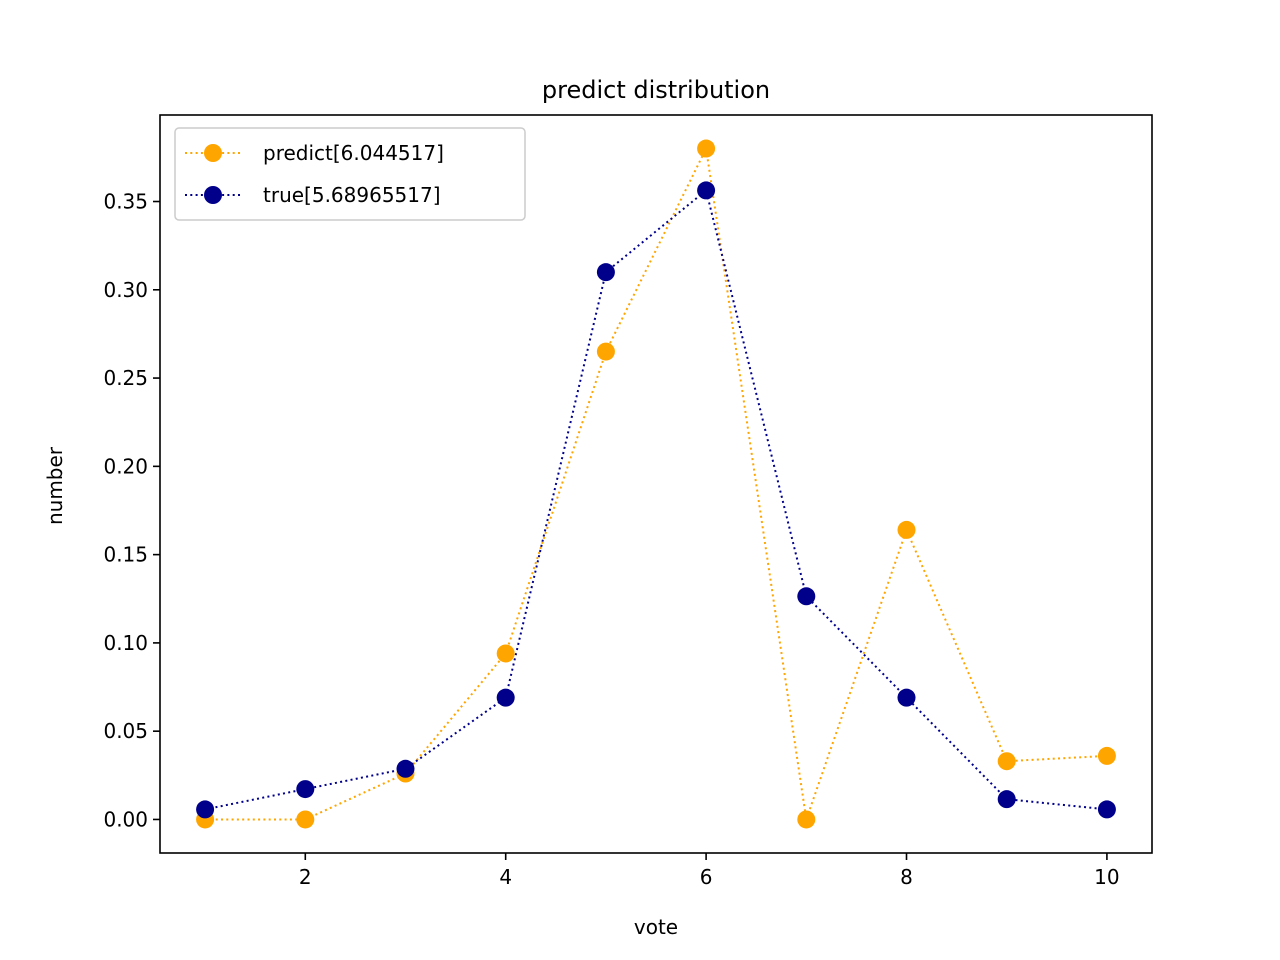 Image resolution: width=1280 pixels, height=960 pixels. What do you see at coordinates (906, 877) in the screenshot?
I see `x-tick-label: 8` at bounding box center [906, 877].